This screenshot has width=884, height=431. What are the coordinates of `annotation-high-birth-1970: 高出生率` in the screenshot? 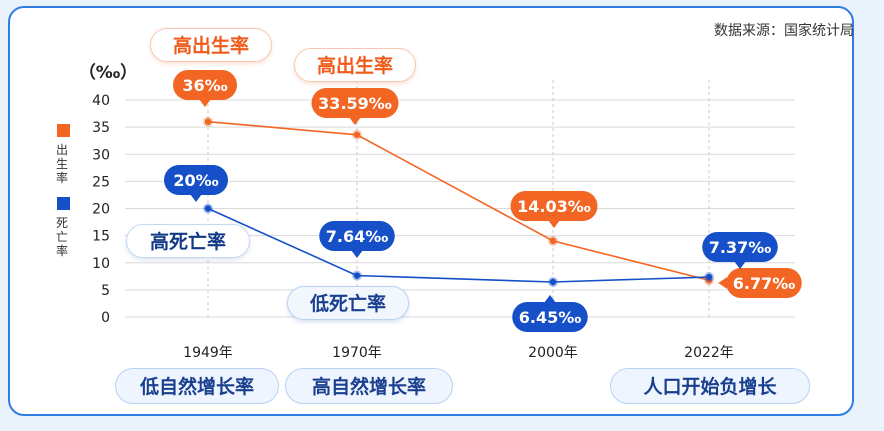 It's located at (355, 65).